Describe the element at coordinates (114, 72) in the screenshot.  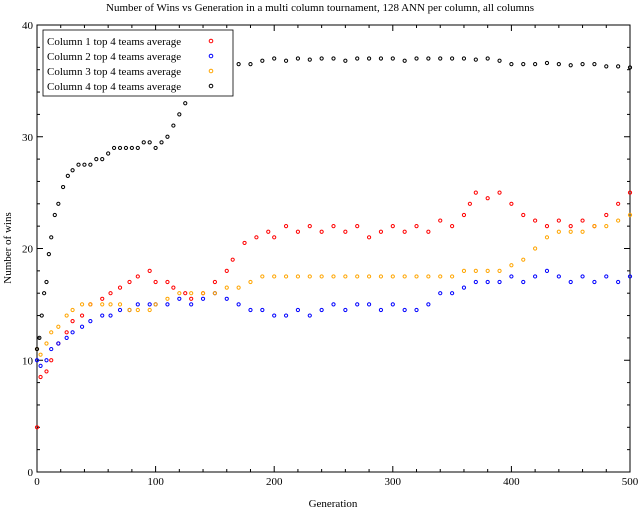
I see `legend-label-column-3: Column 3 top 4 teams average` at that location.